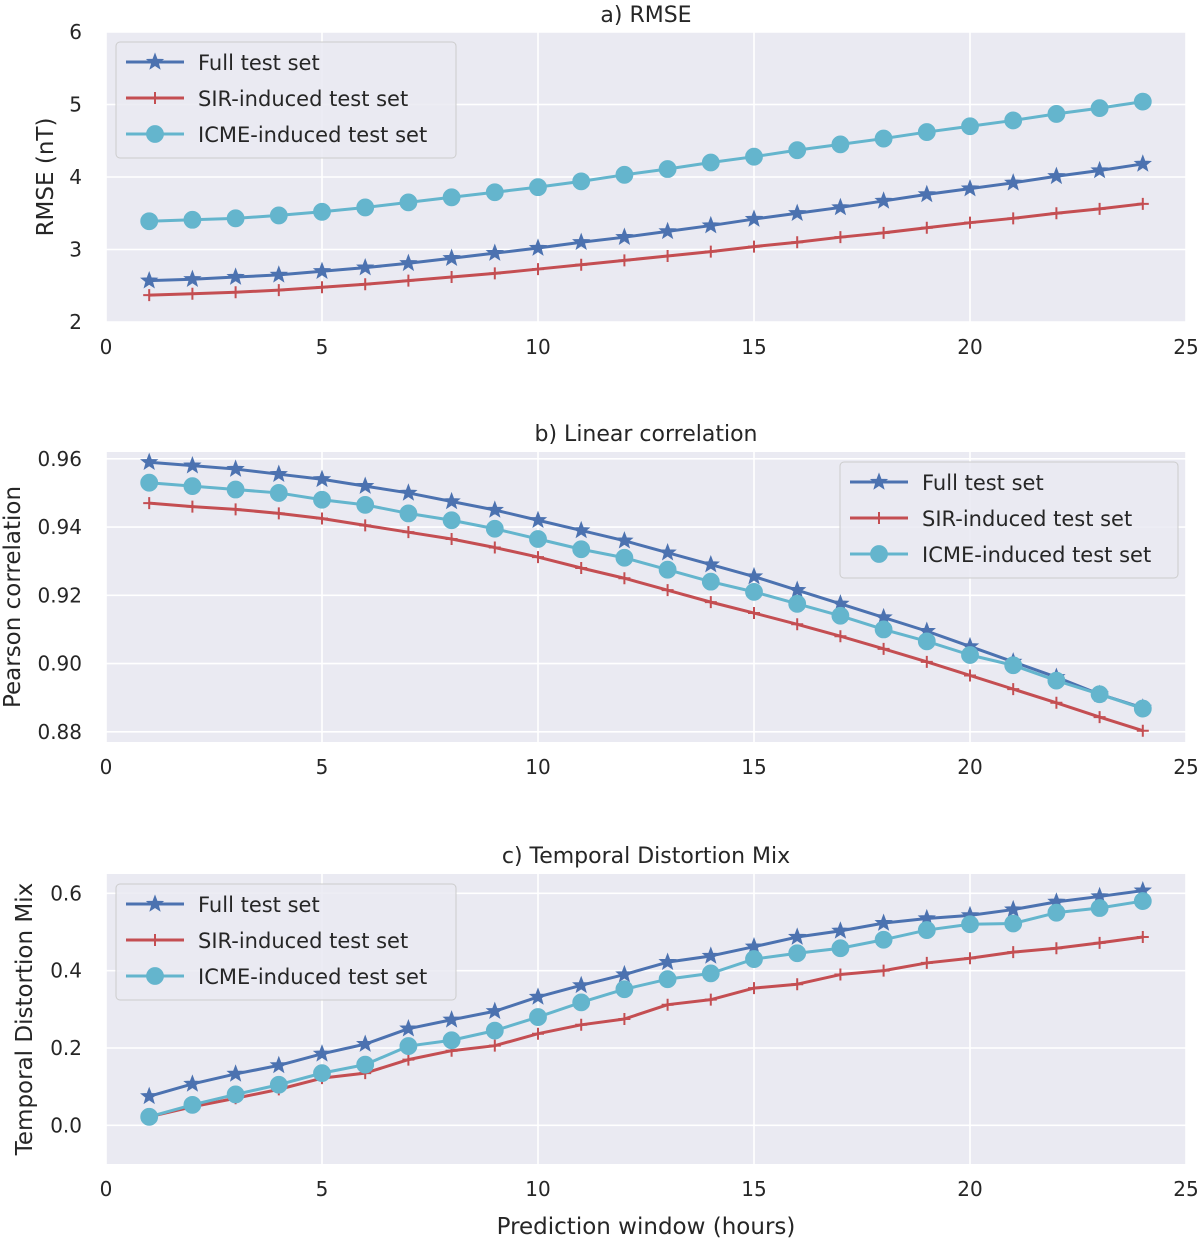 The width and height of the screenshot is (1200, 1244). I want to click on series-sir-induced-test-set, so click(646, 249).